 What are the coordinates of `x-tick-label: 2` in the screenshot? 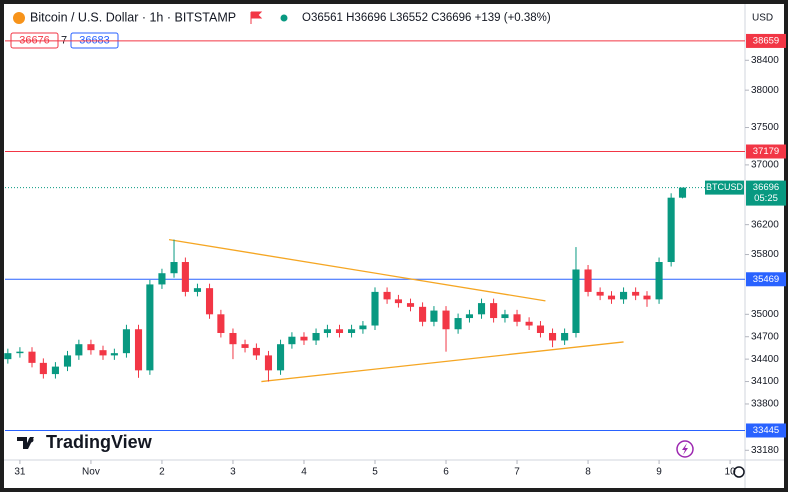 It's located at (162, 472).